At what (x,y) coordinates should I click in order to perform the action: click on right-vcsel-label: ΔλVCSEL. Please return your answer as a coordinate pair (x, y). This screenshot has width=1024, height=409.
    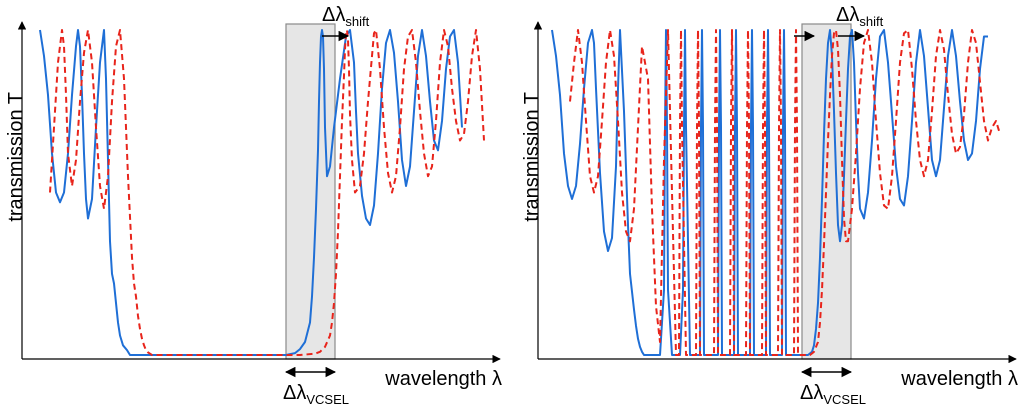
    Looking at the image, I should click on (833, 394).